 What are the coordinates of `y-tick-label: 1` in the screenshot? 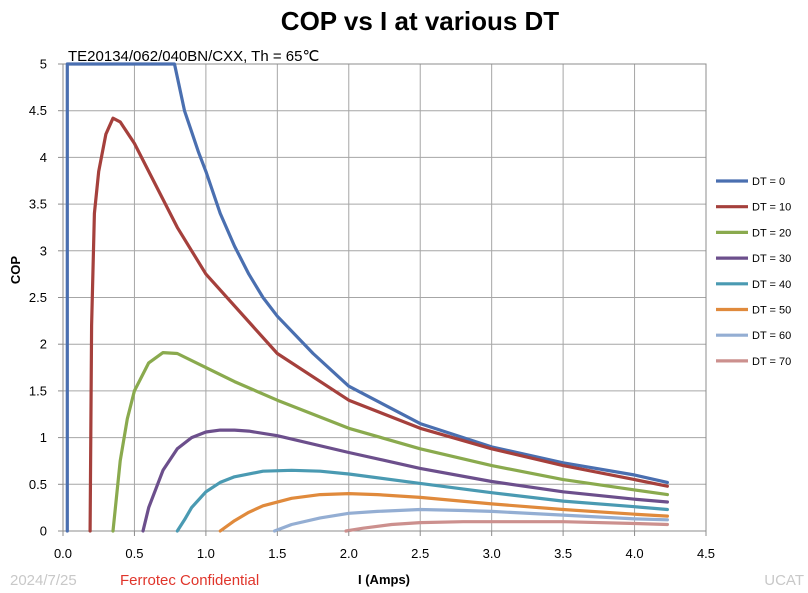 It's located at (43, 437).